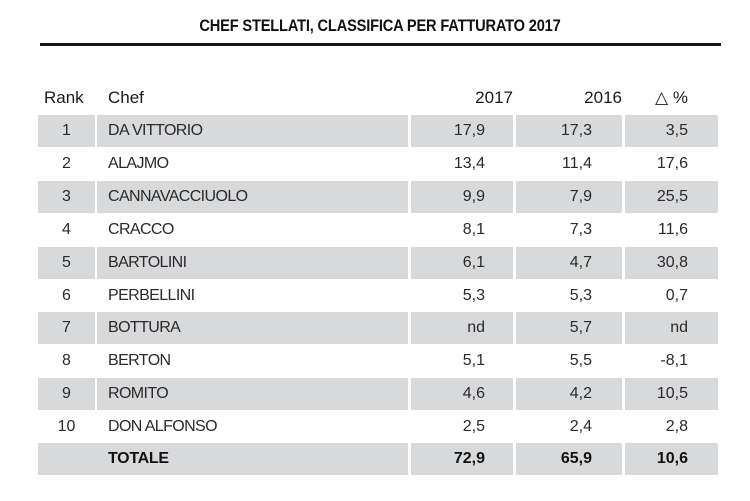 This screenshot has height=501, width=750. I want to click on cell-total-delta: 10,6, so click(671, 459).